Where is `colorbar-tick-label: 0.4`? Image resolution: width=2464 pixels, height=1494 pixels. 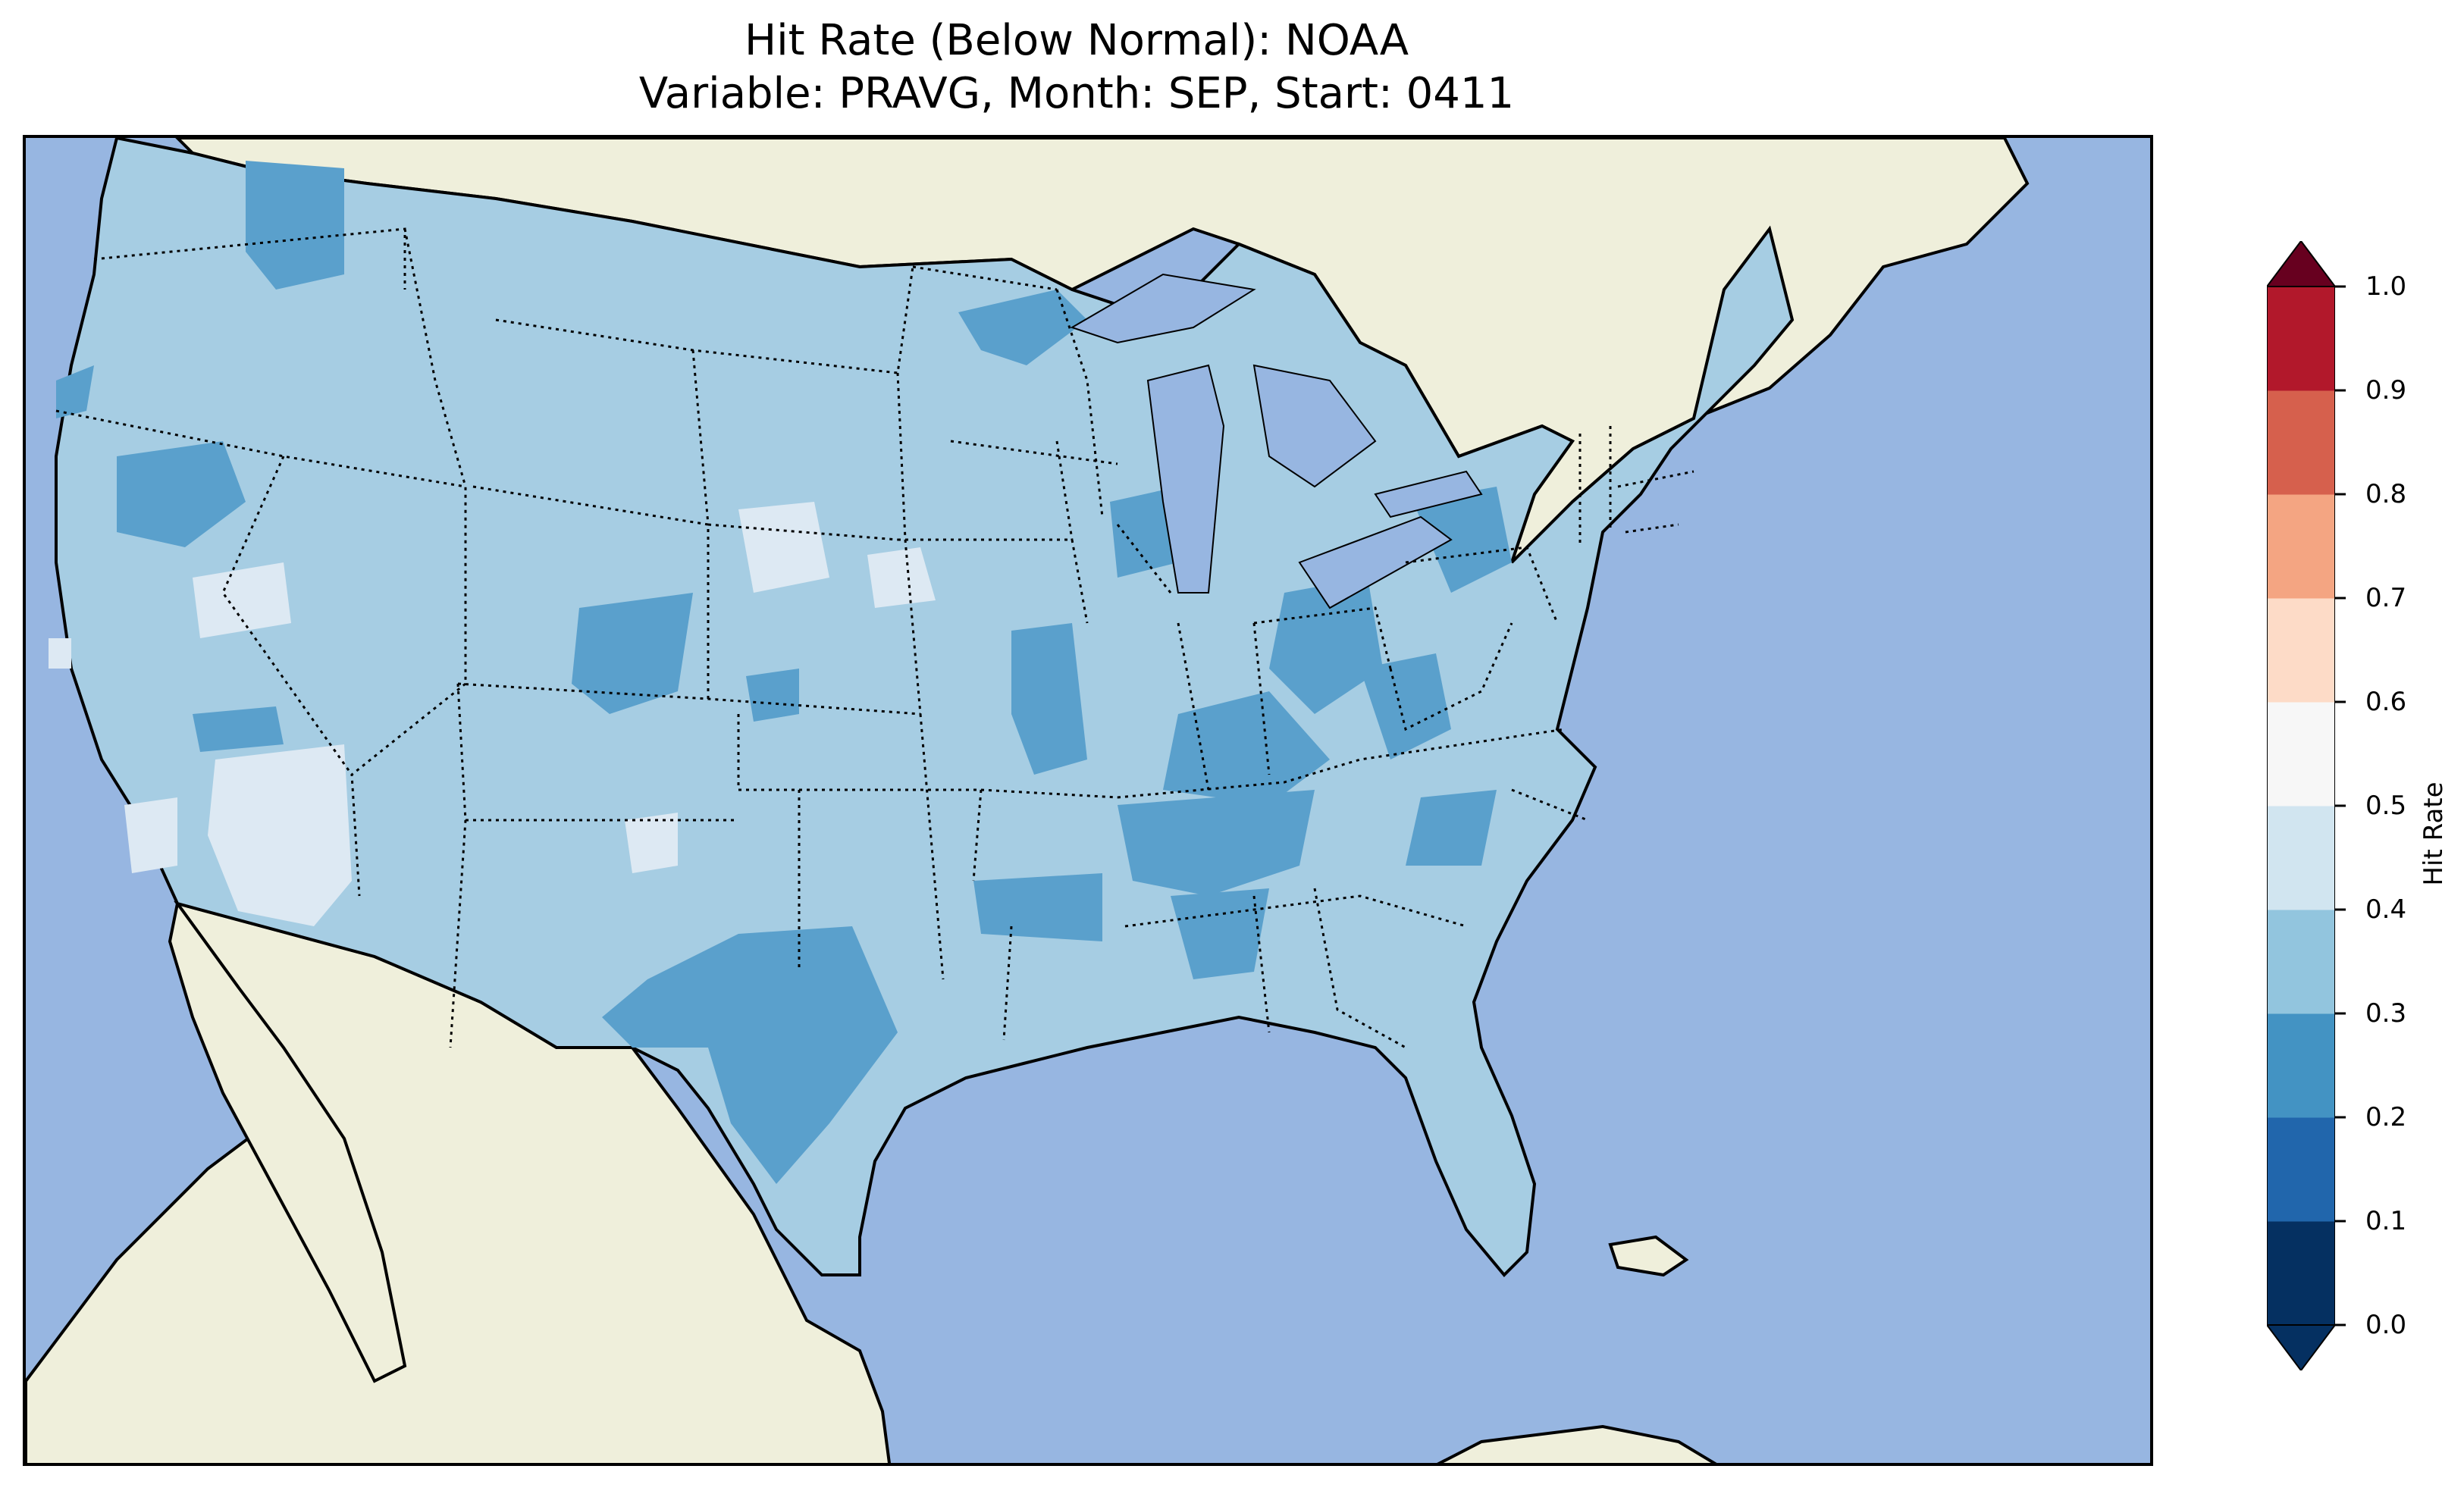 colorbar-tick-label: 0.4 is located at coordinates (2386, 909).